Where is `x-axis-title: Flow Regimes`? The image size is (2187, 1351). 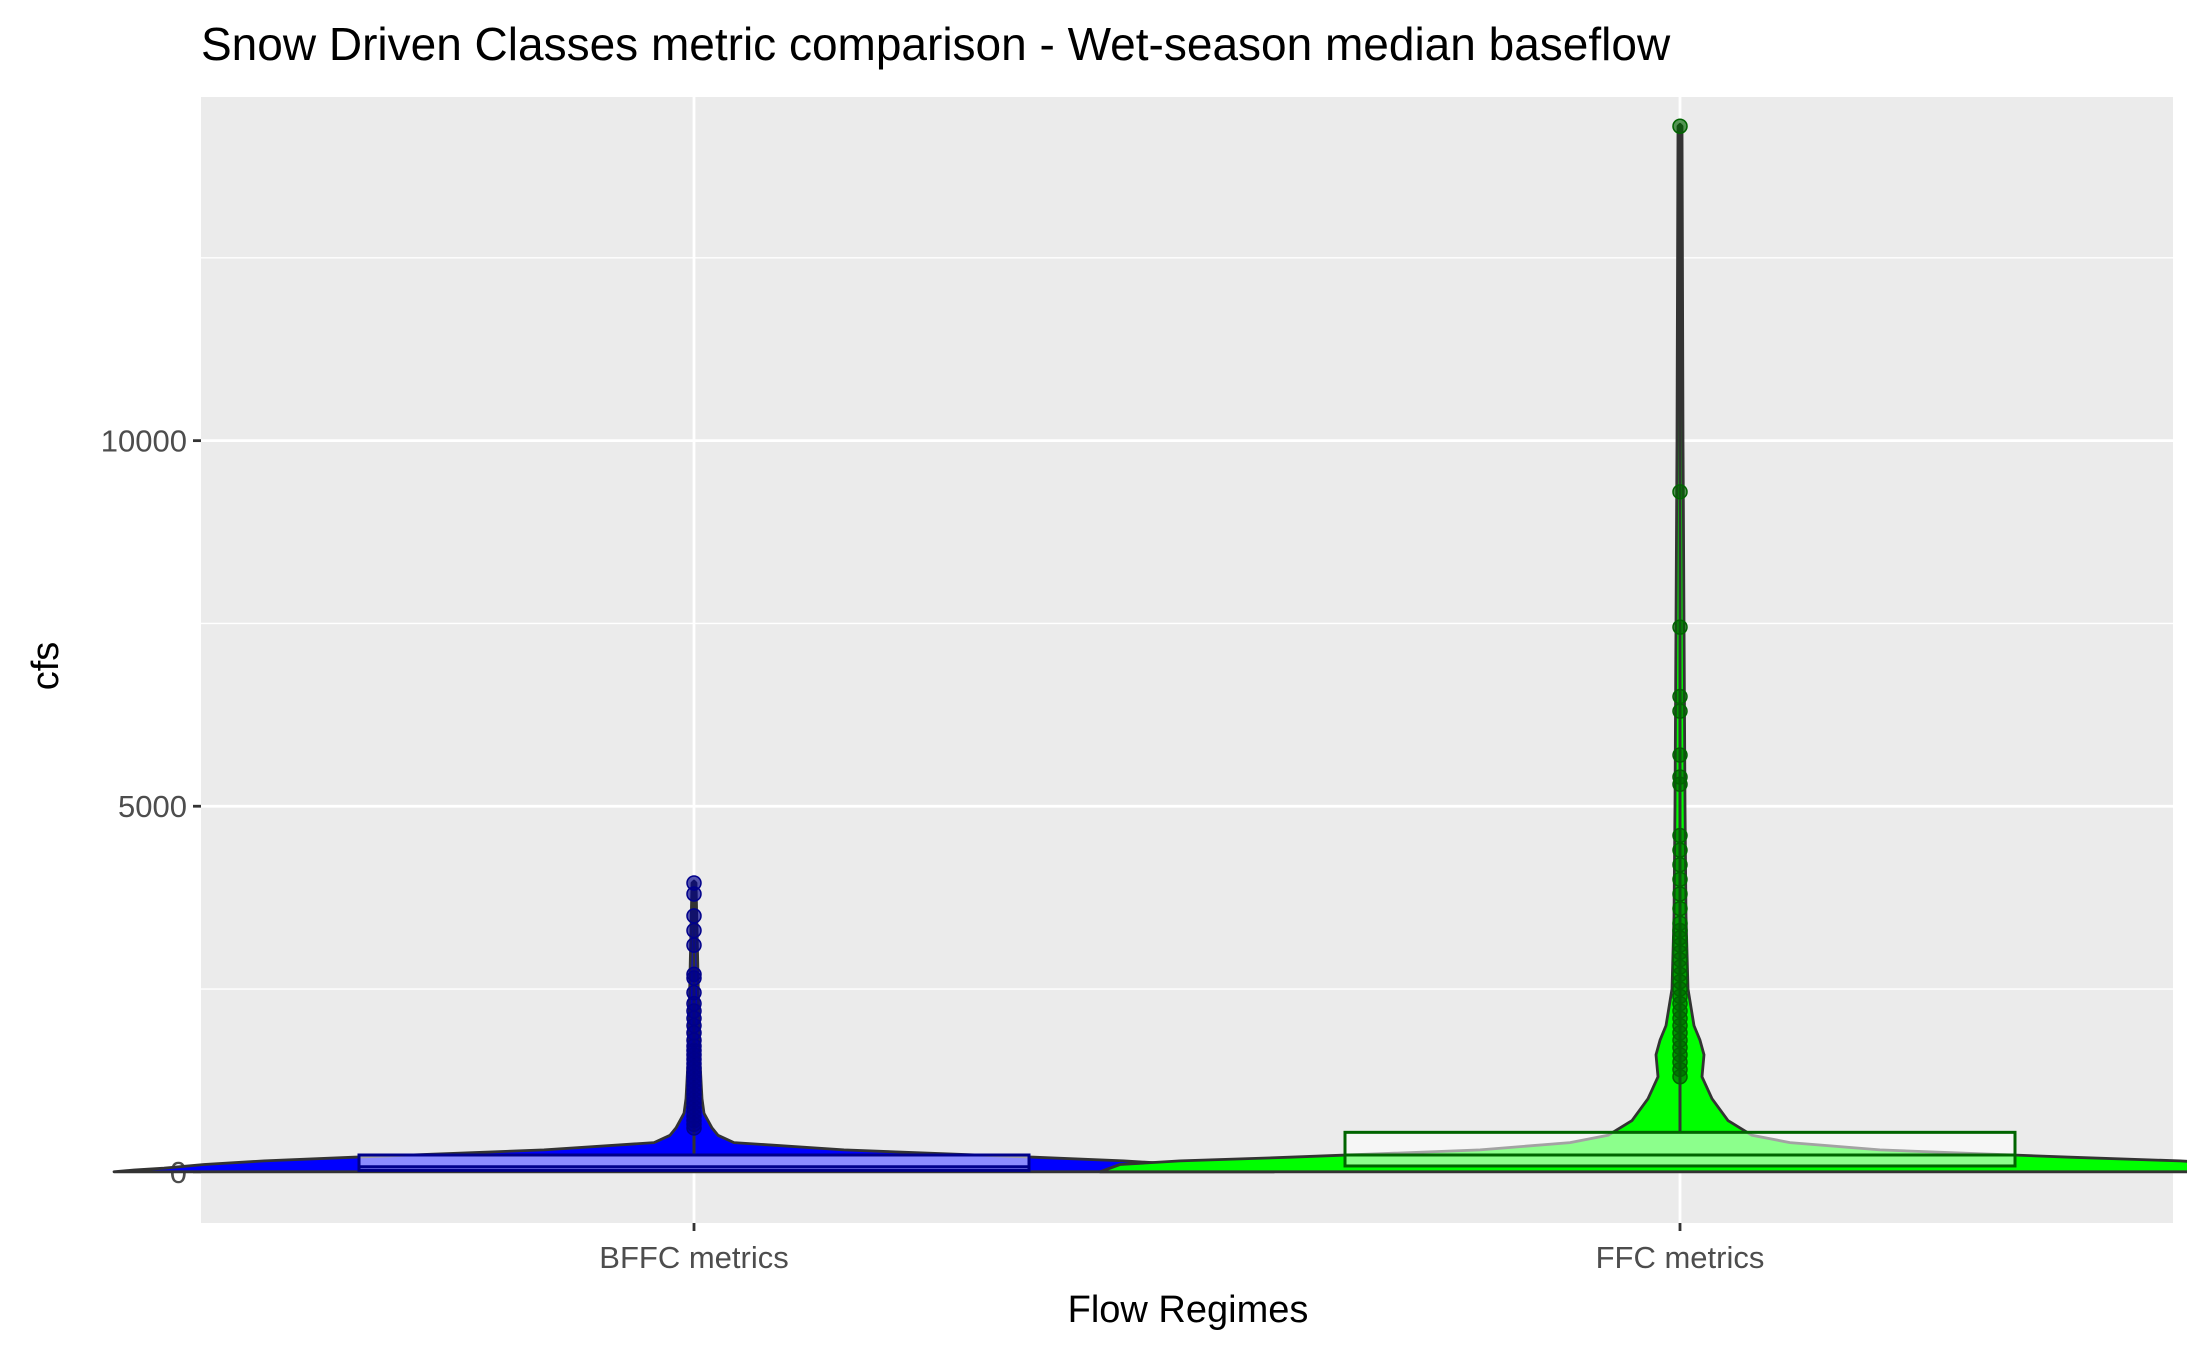 x-axis-title: Flow Regimes is located at coordinates (1188, 1310).